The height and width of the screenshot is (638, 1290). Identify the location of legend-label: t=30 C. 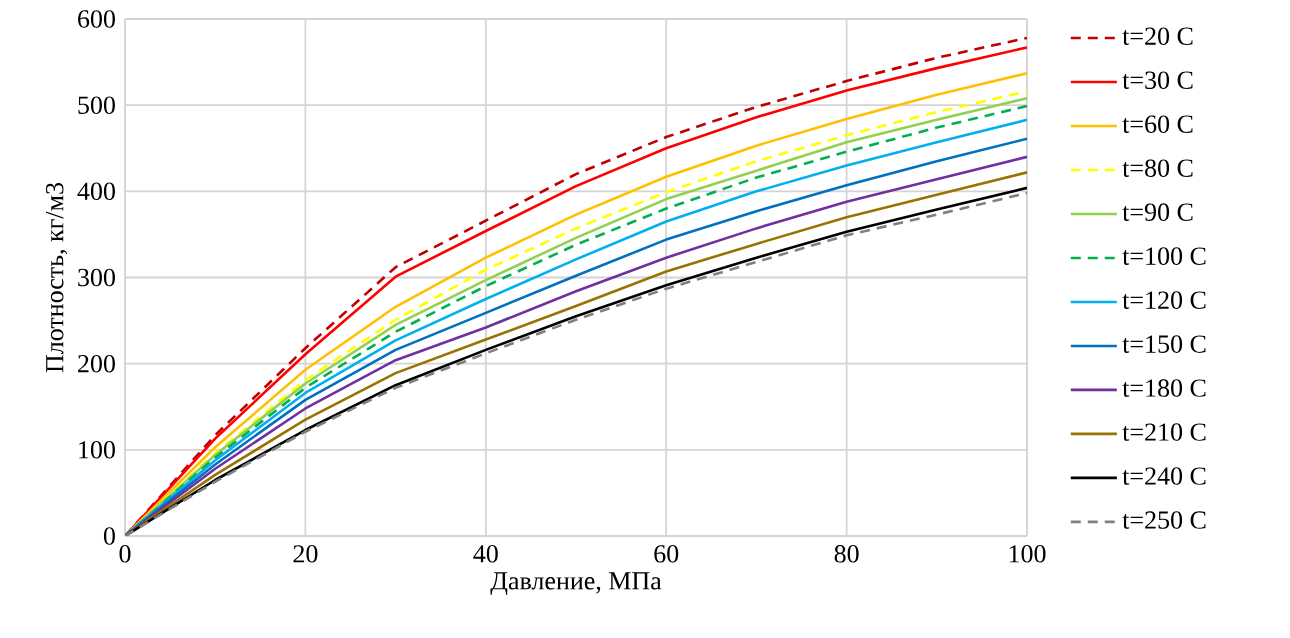
(1157, 80).